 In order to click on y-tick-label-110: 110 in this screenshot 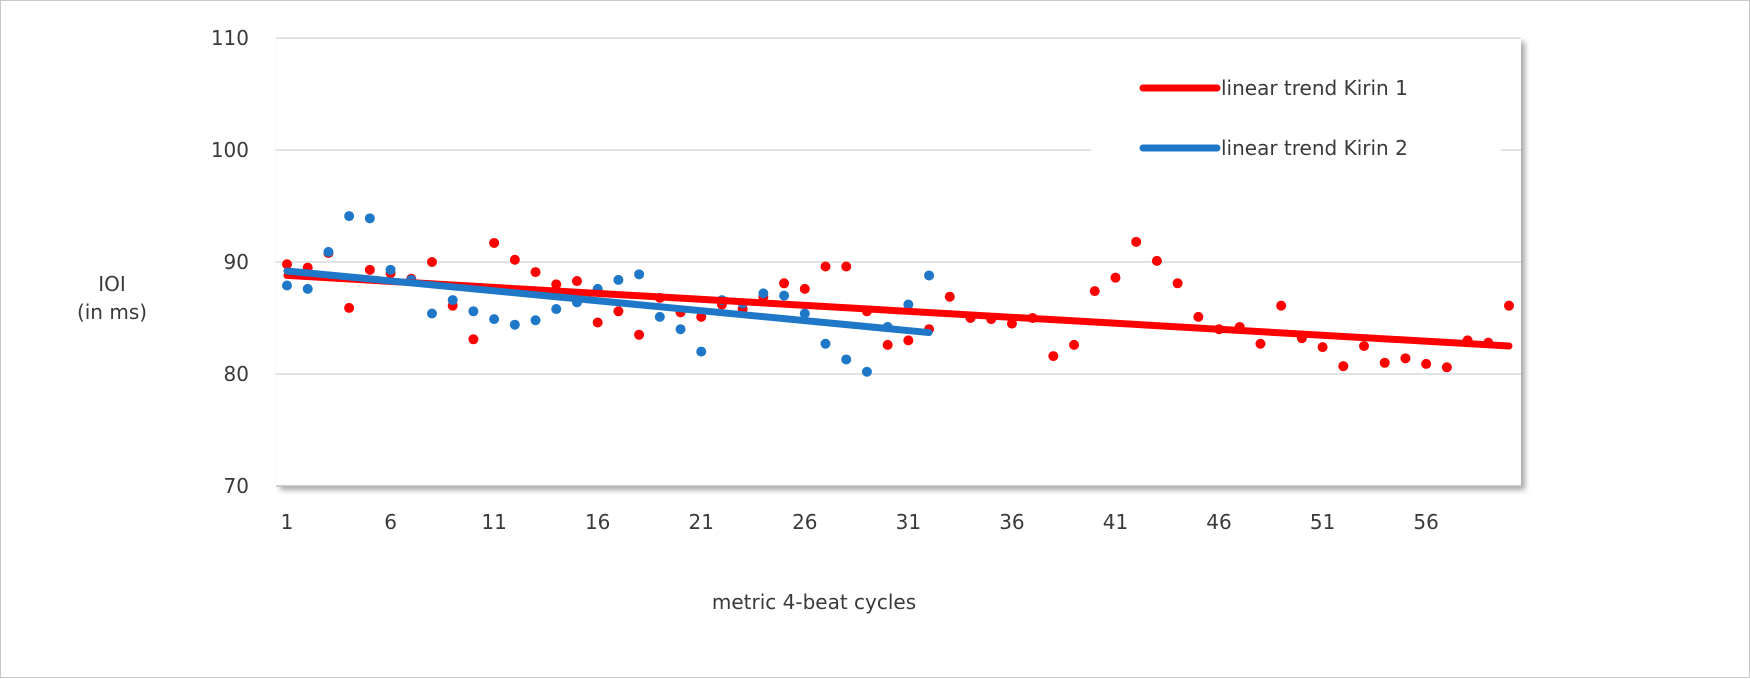, I will do `click(230, 38)`.